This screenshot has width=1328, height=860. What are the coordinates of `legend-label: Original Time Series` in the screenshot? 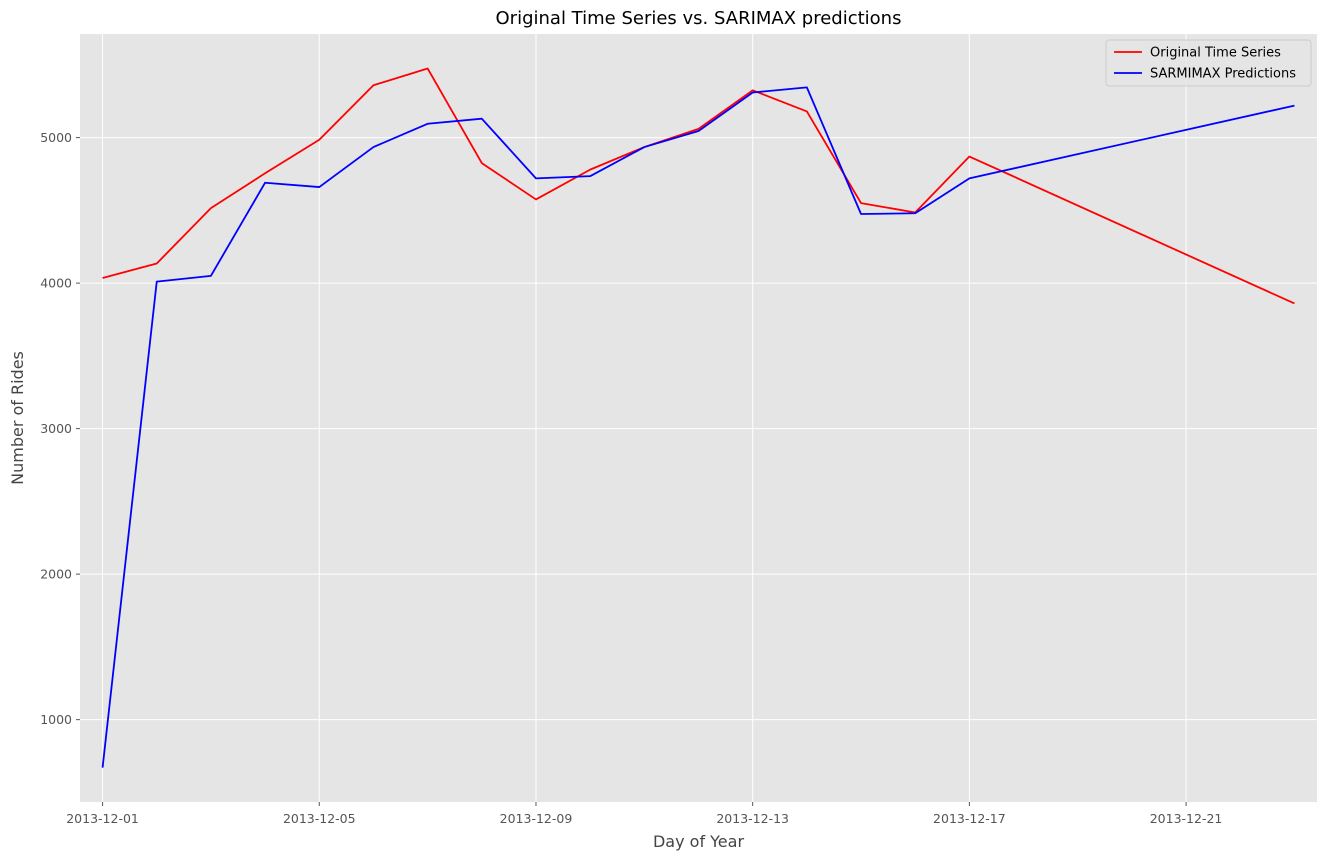 It's located at (1215, 53).